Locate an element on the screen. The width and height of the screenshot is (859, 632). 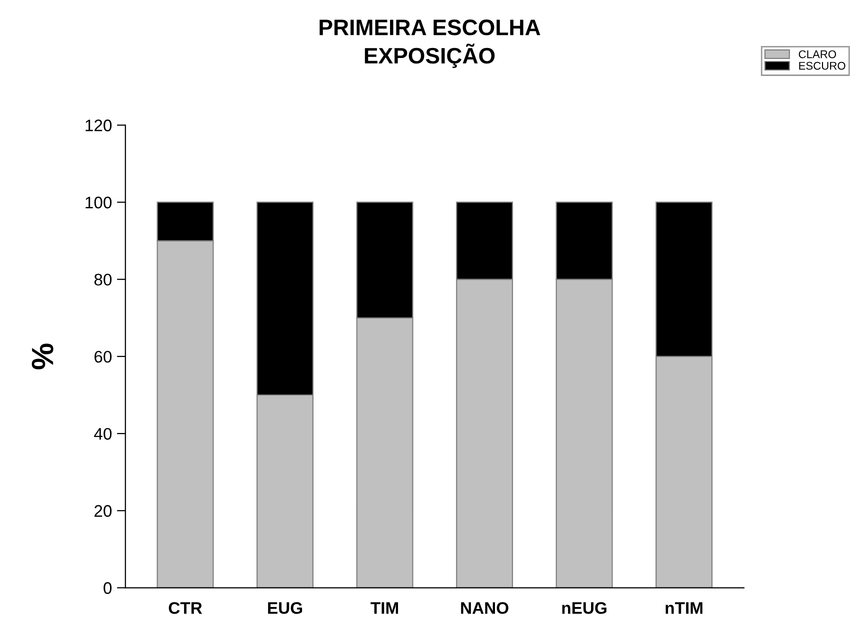
y-tick-label: 80 is located at coordinates (103, 280).